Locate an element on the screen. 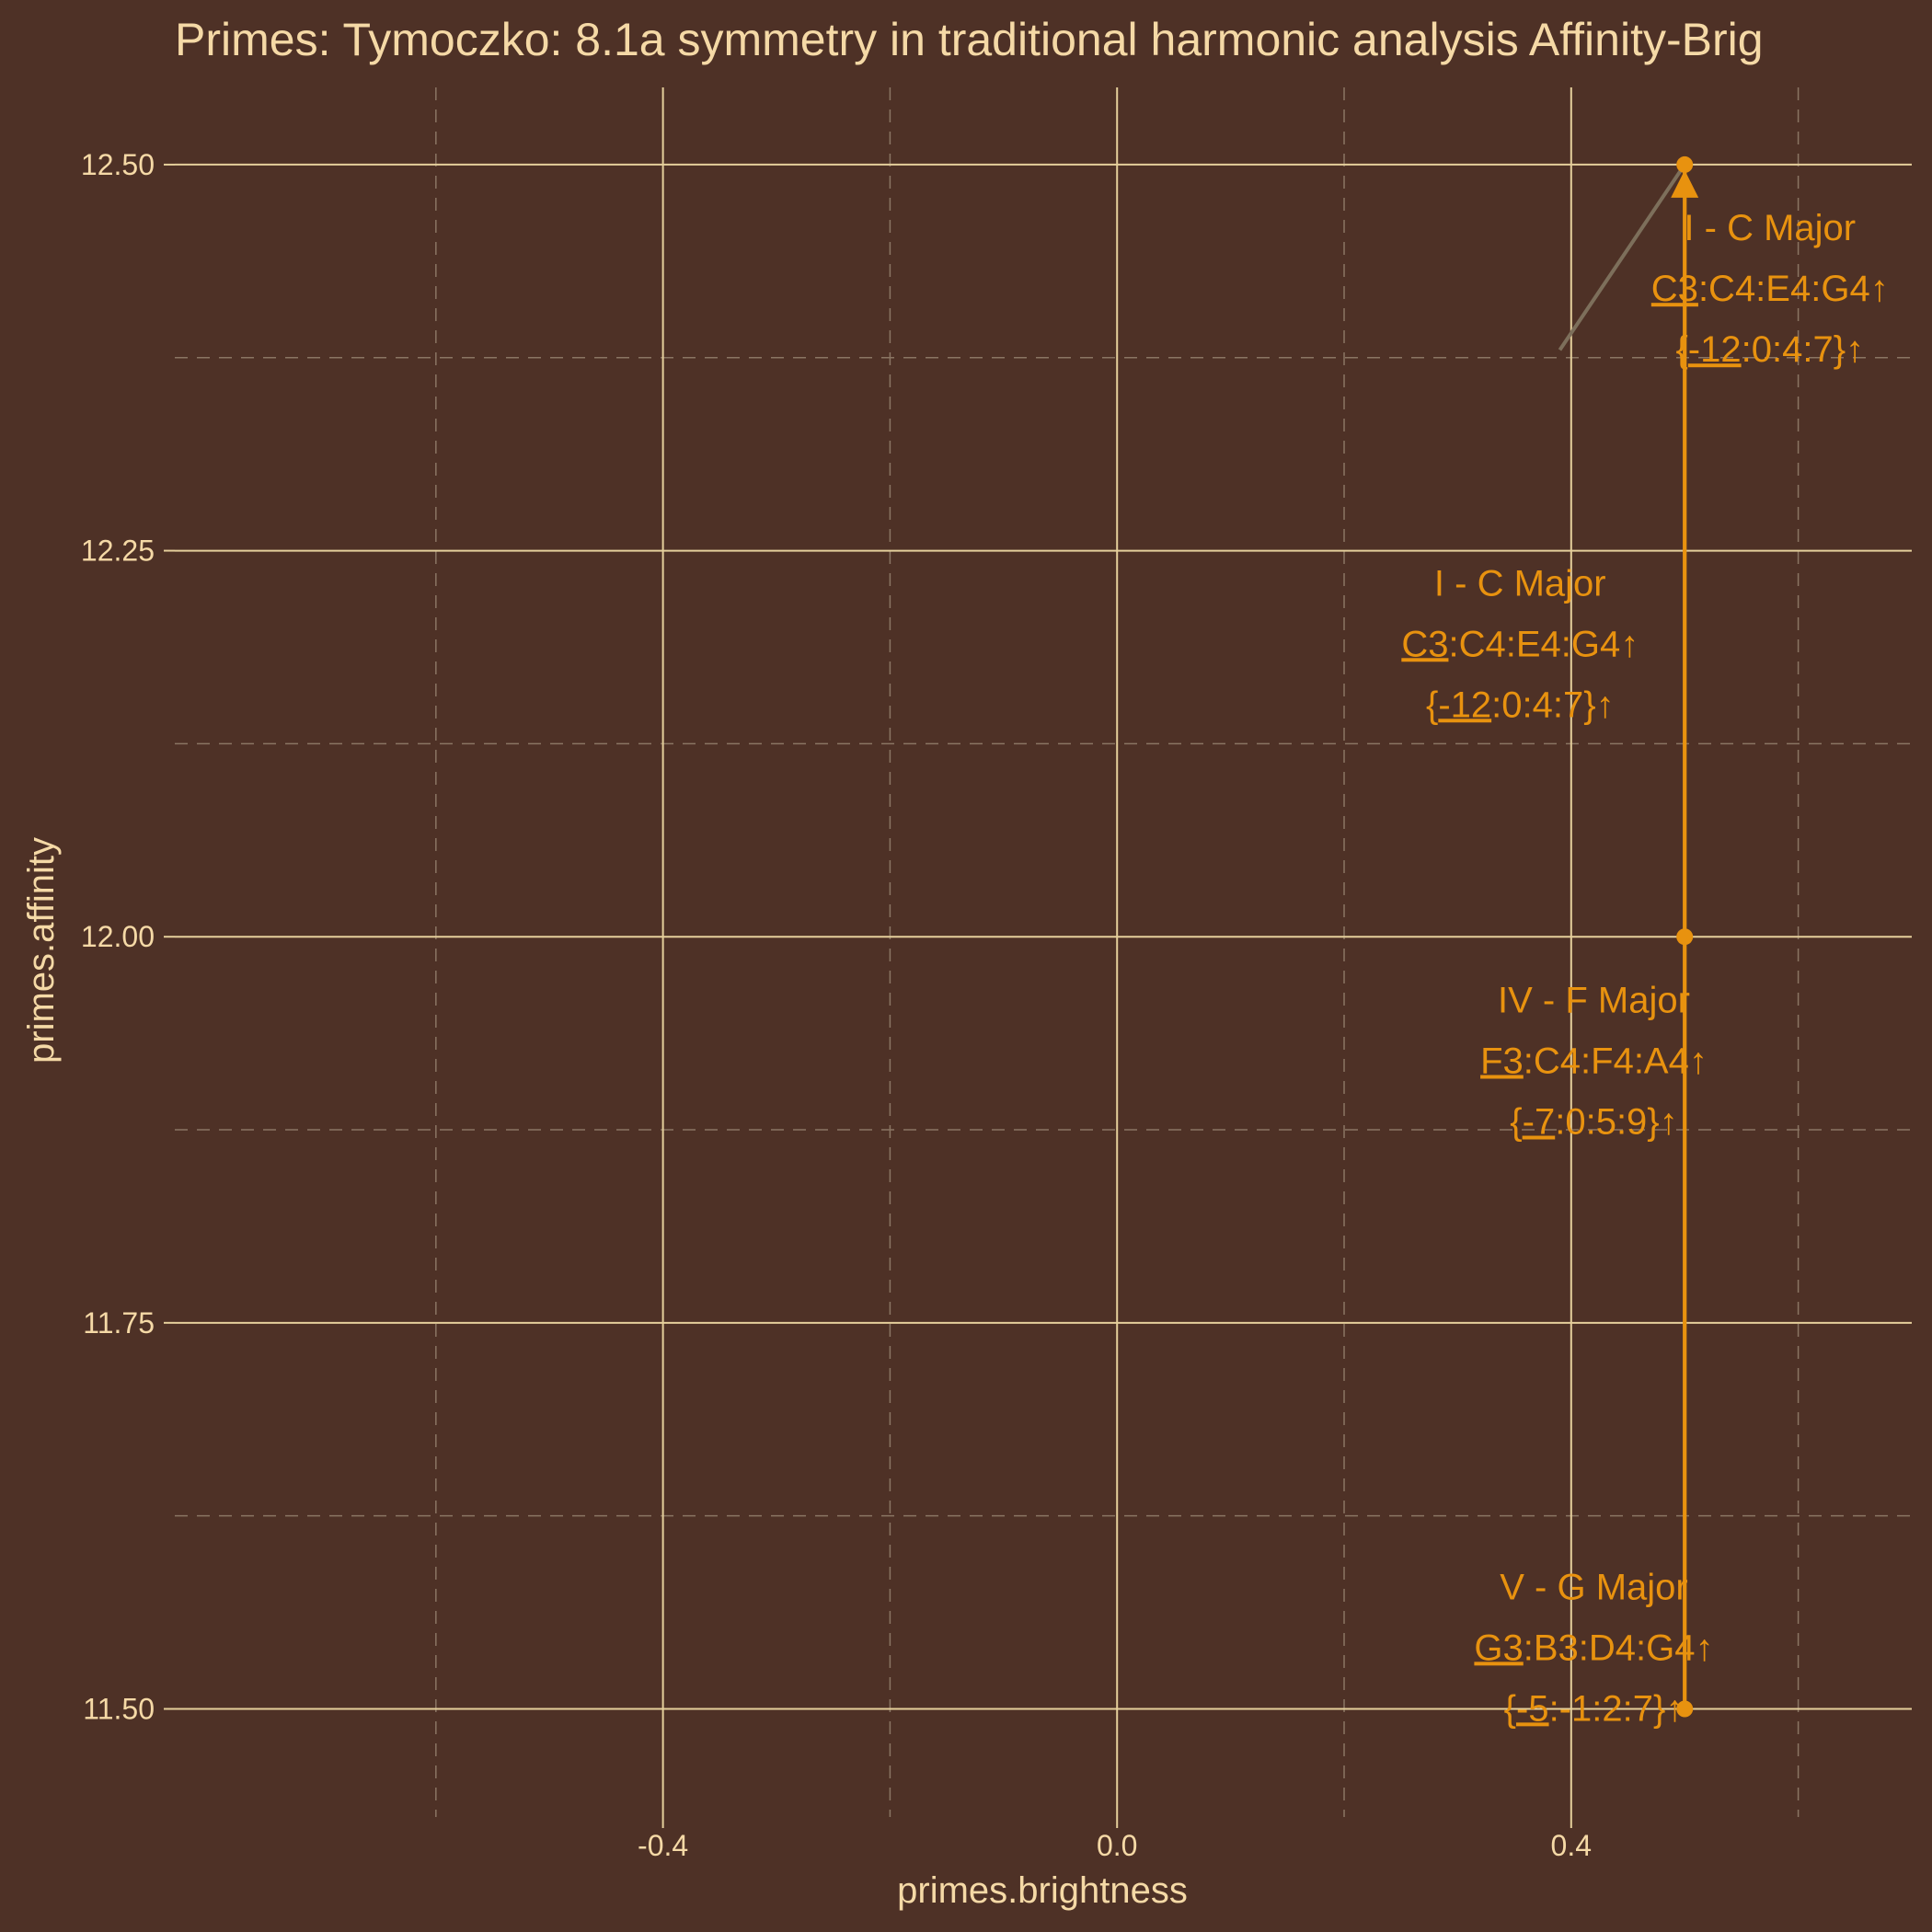 This screenshot has width=1932, height=1932. y-tick-label: 12.00 is located at coordinates (118, 936).